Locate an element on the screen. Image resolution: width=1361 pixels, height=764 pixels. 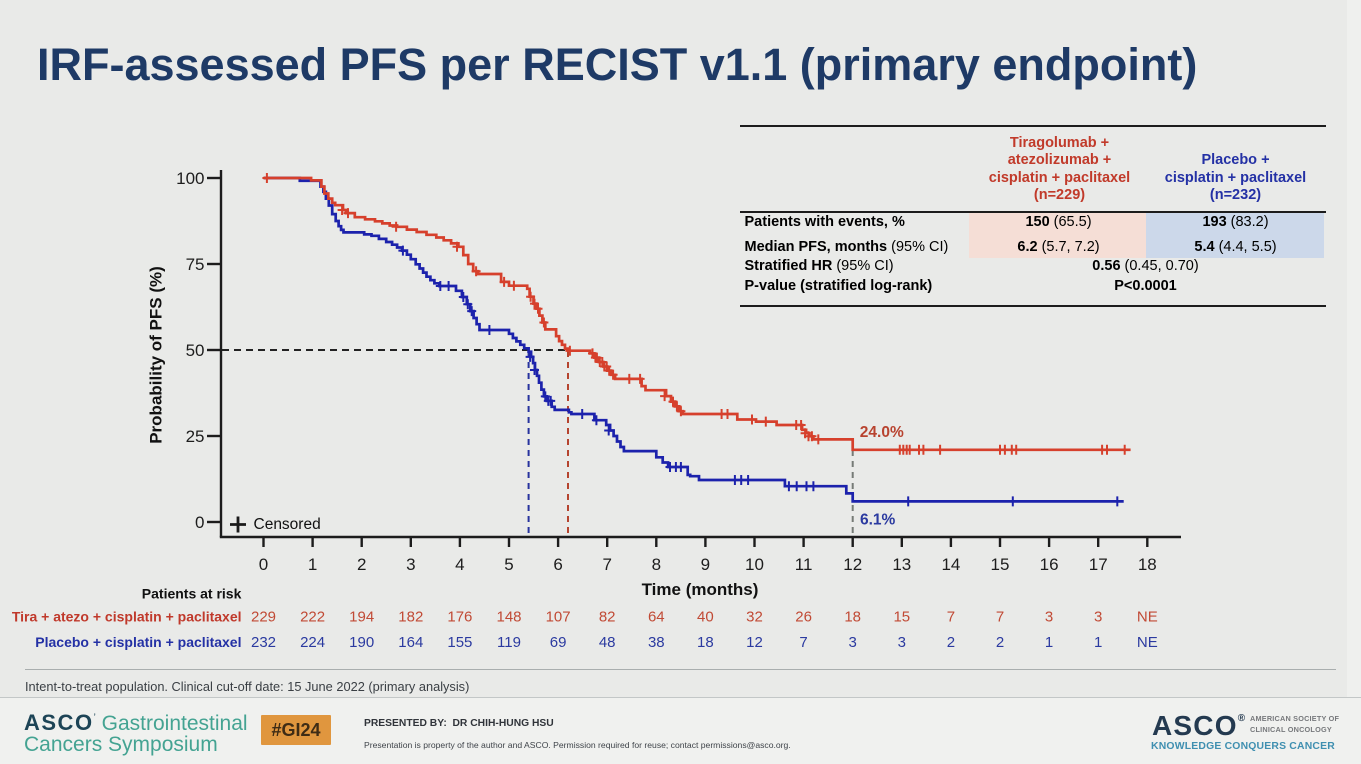
svg-text: 194 is located at coordinates (361, 617).